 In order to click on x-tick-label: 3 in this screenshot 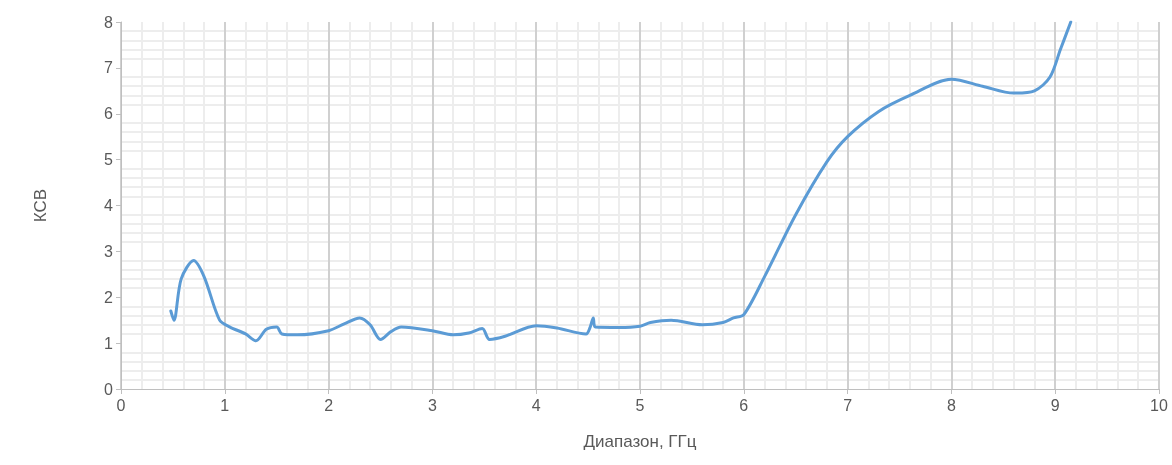, I will do `click(432, 405)`.